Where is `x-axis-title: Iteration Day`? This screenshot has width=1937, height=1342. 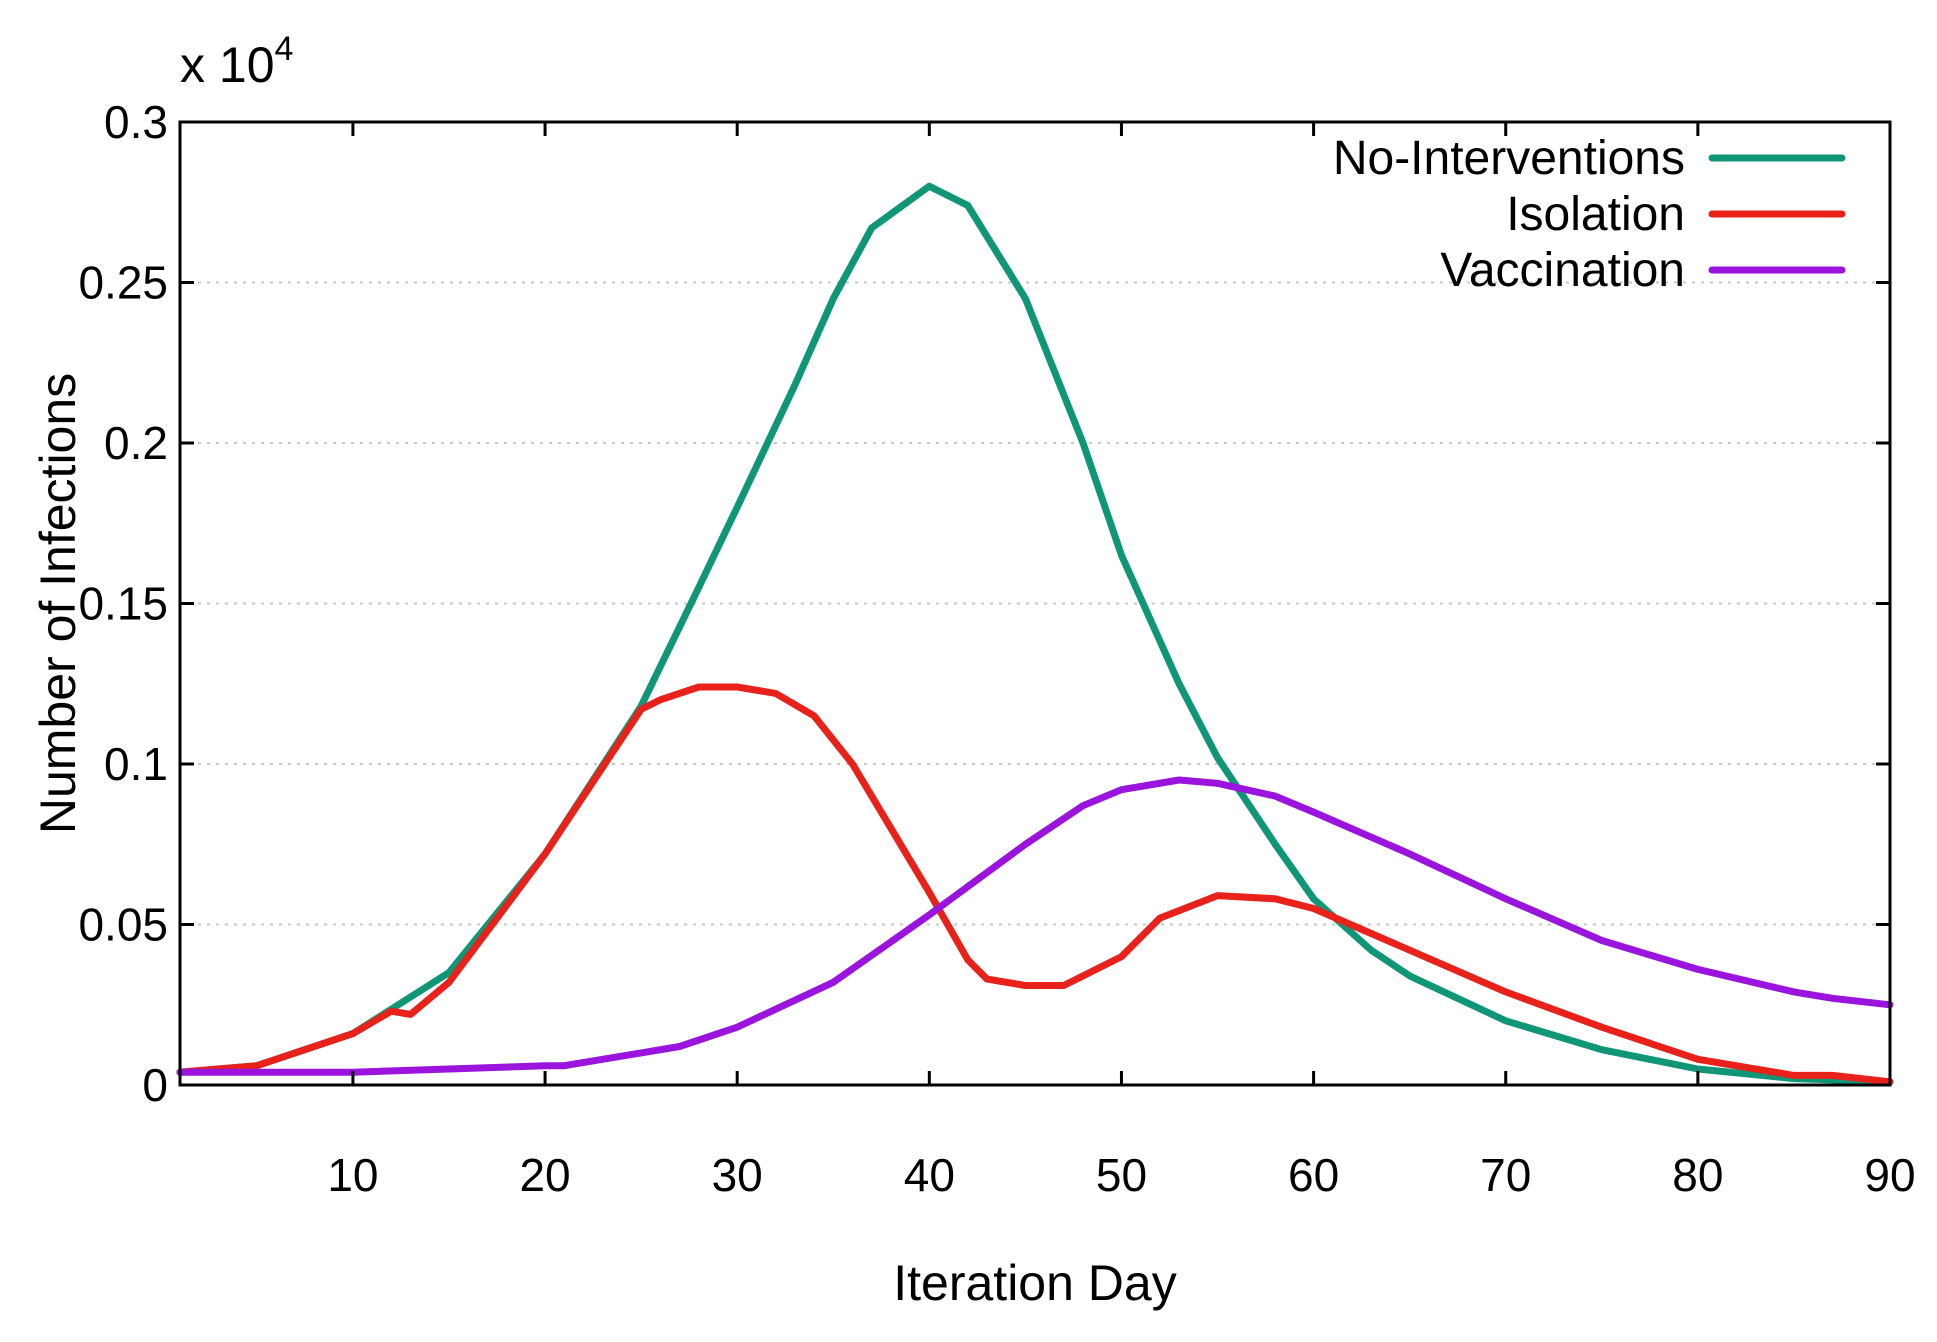 x-axis-title: Iteration Day is located at coordinates (1034, 1283).